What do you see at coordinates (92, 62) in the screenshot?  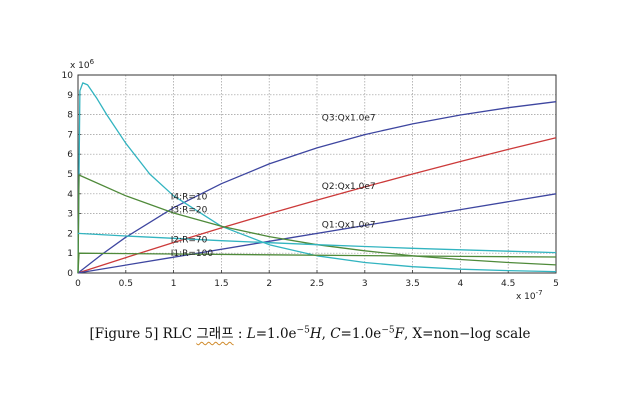 I see `y-axis-multiplier-exponent: 6` at bounding box center [92, 62].